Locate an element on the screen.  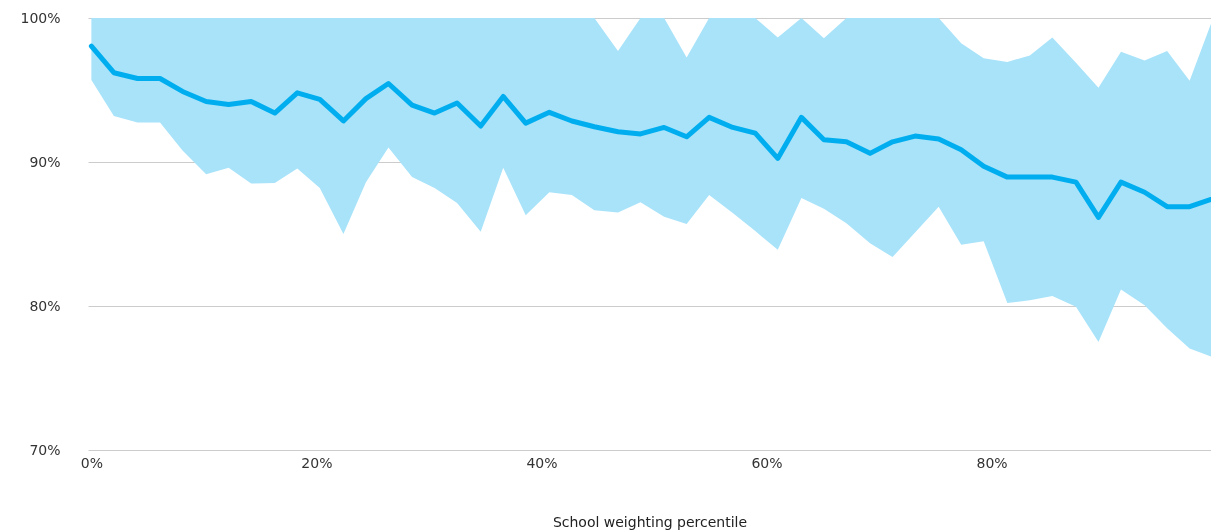
x-tick-label: 60% is located at coordinates (767, 462).